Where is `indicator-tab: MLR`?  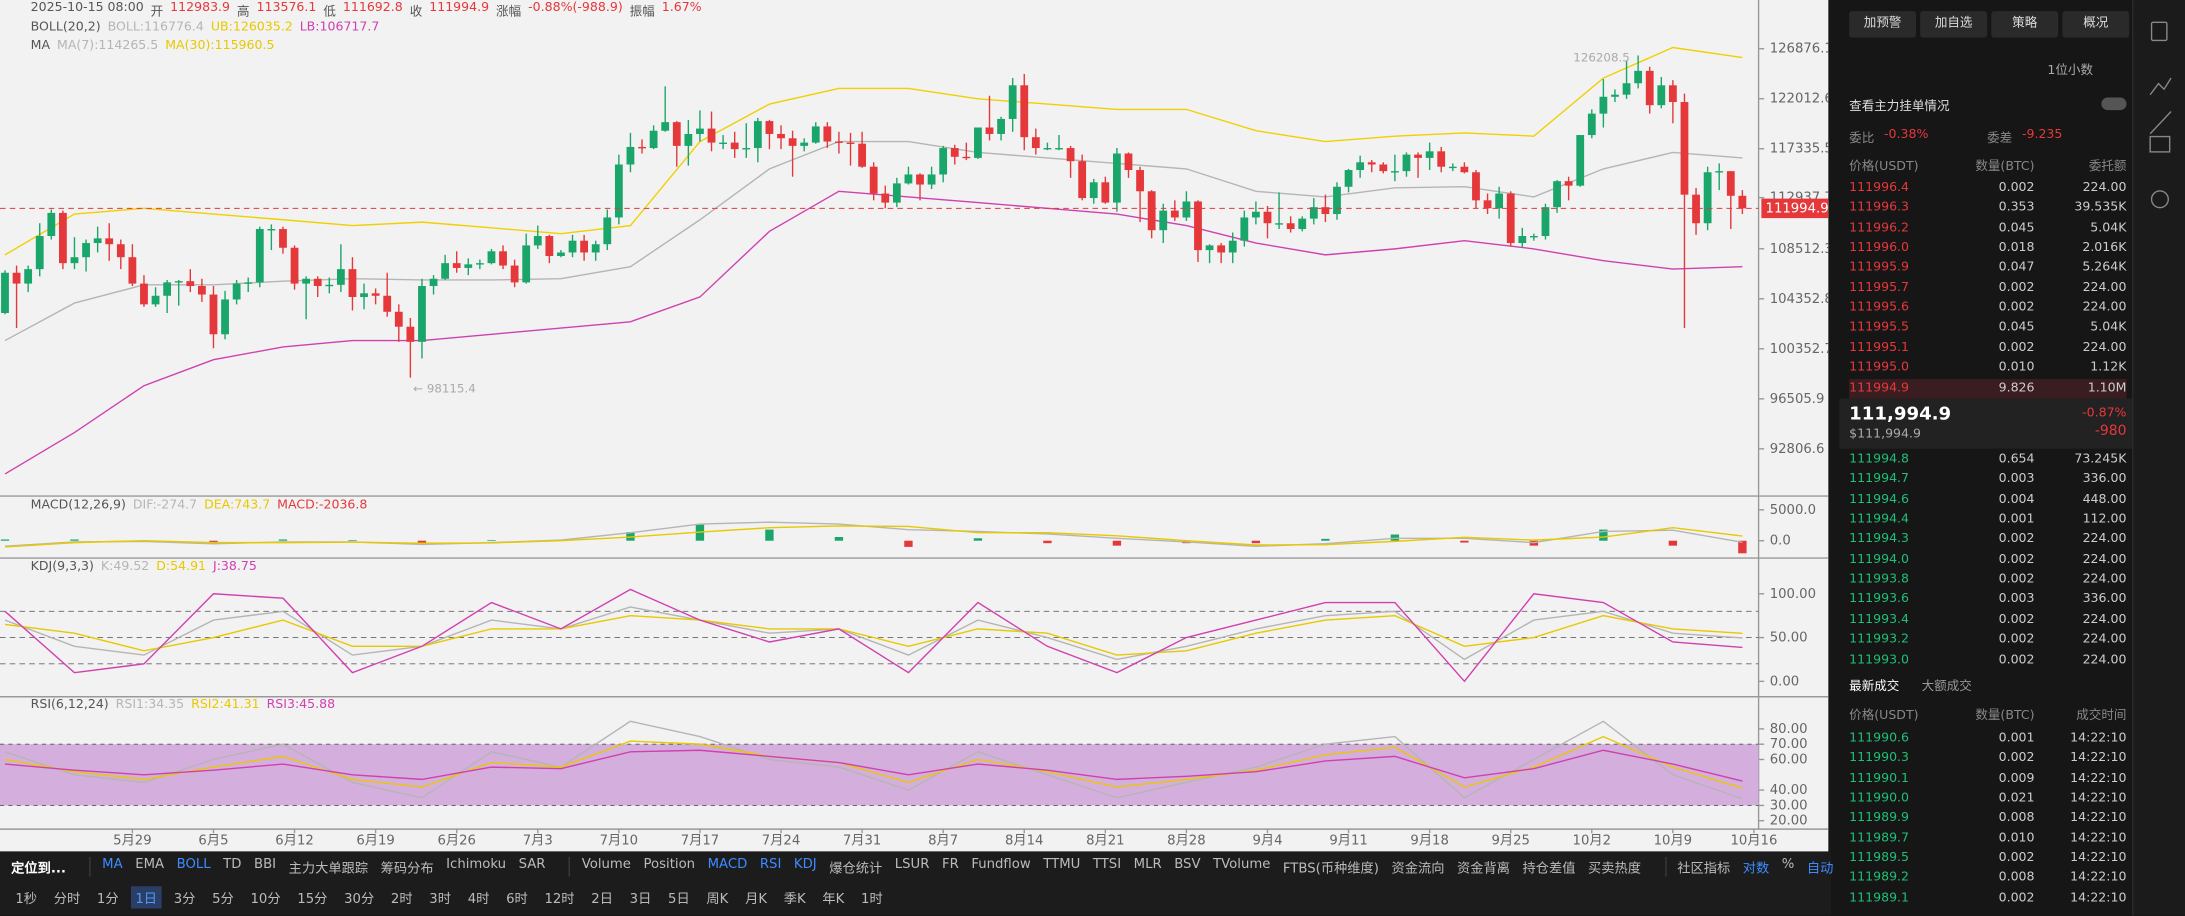 indicator-tab: MLR is located at coordinates (1147, 864).